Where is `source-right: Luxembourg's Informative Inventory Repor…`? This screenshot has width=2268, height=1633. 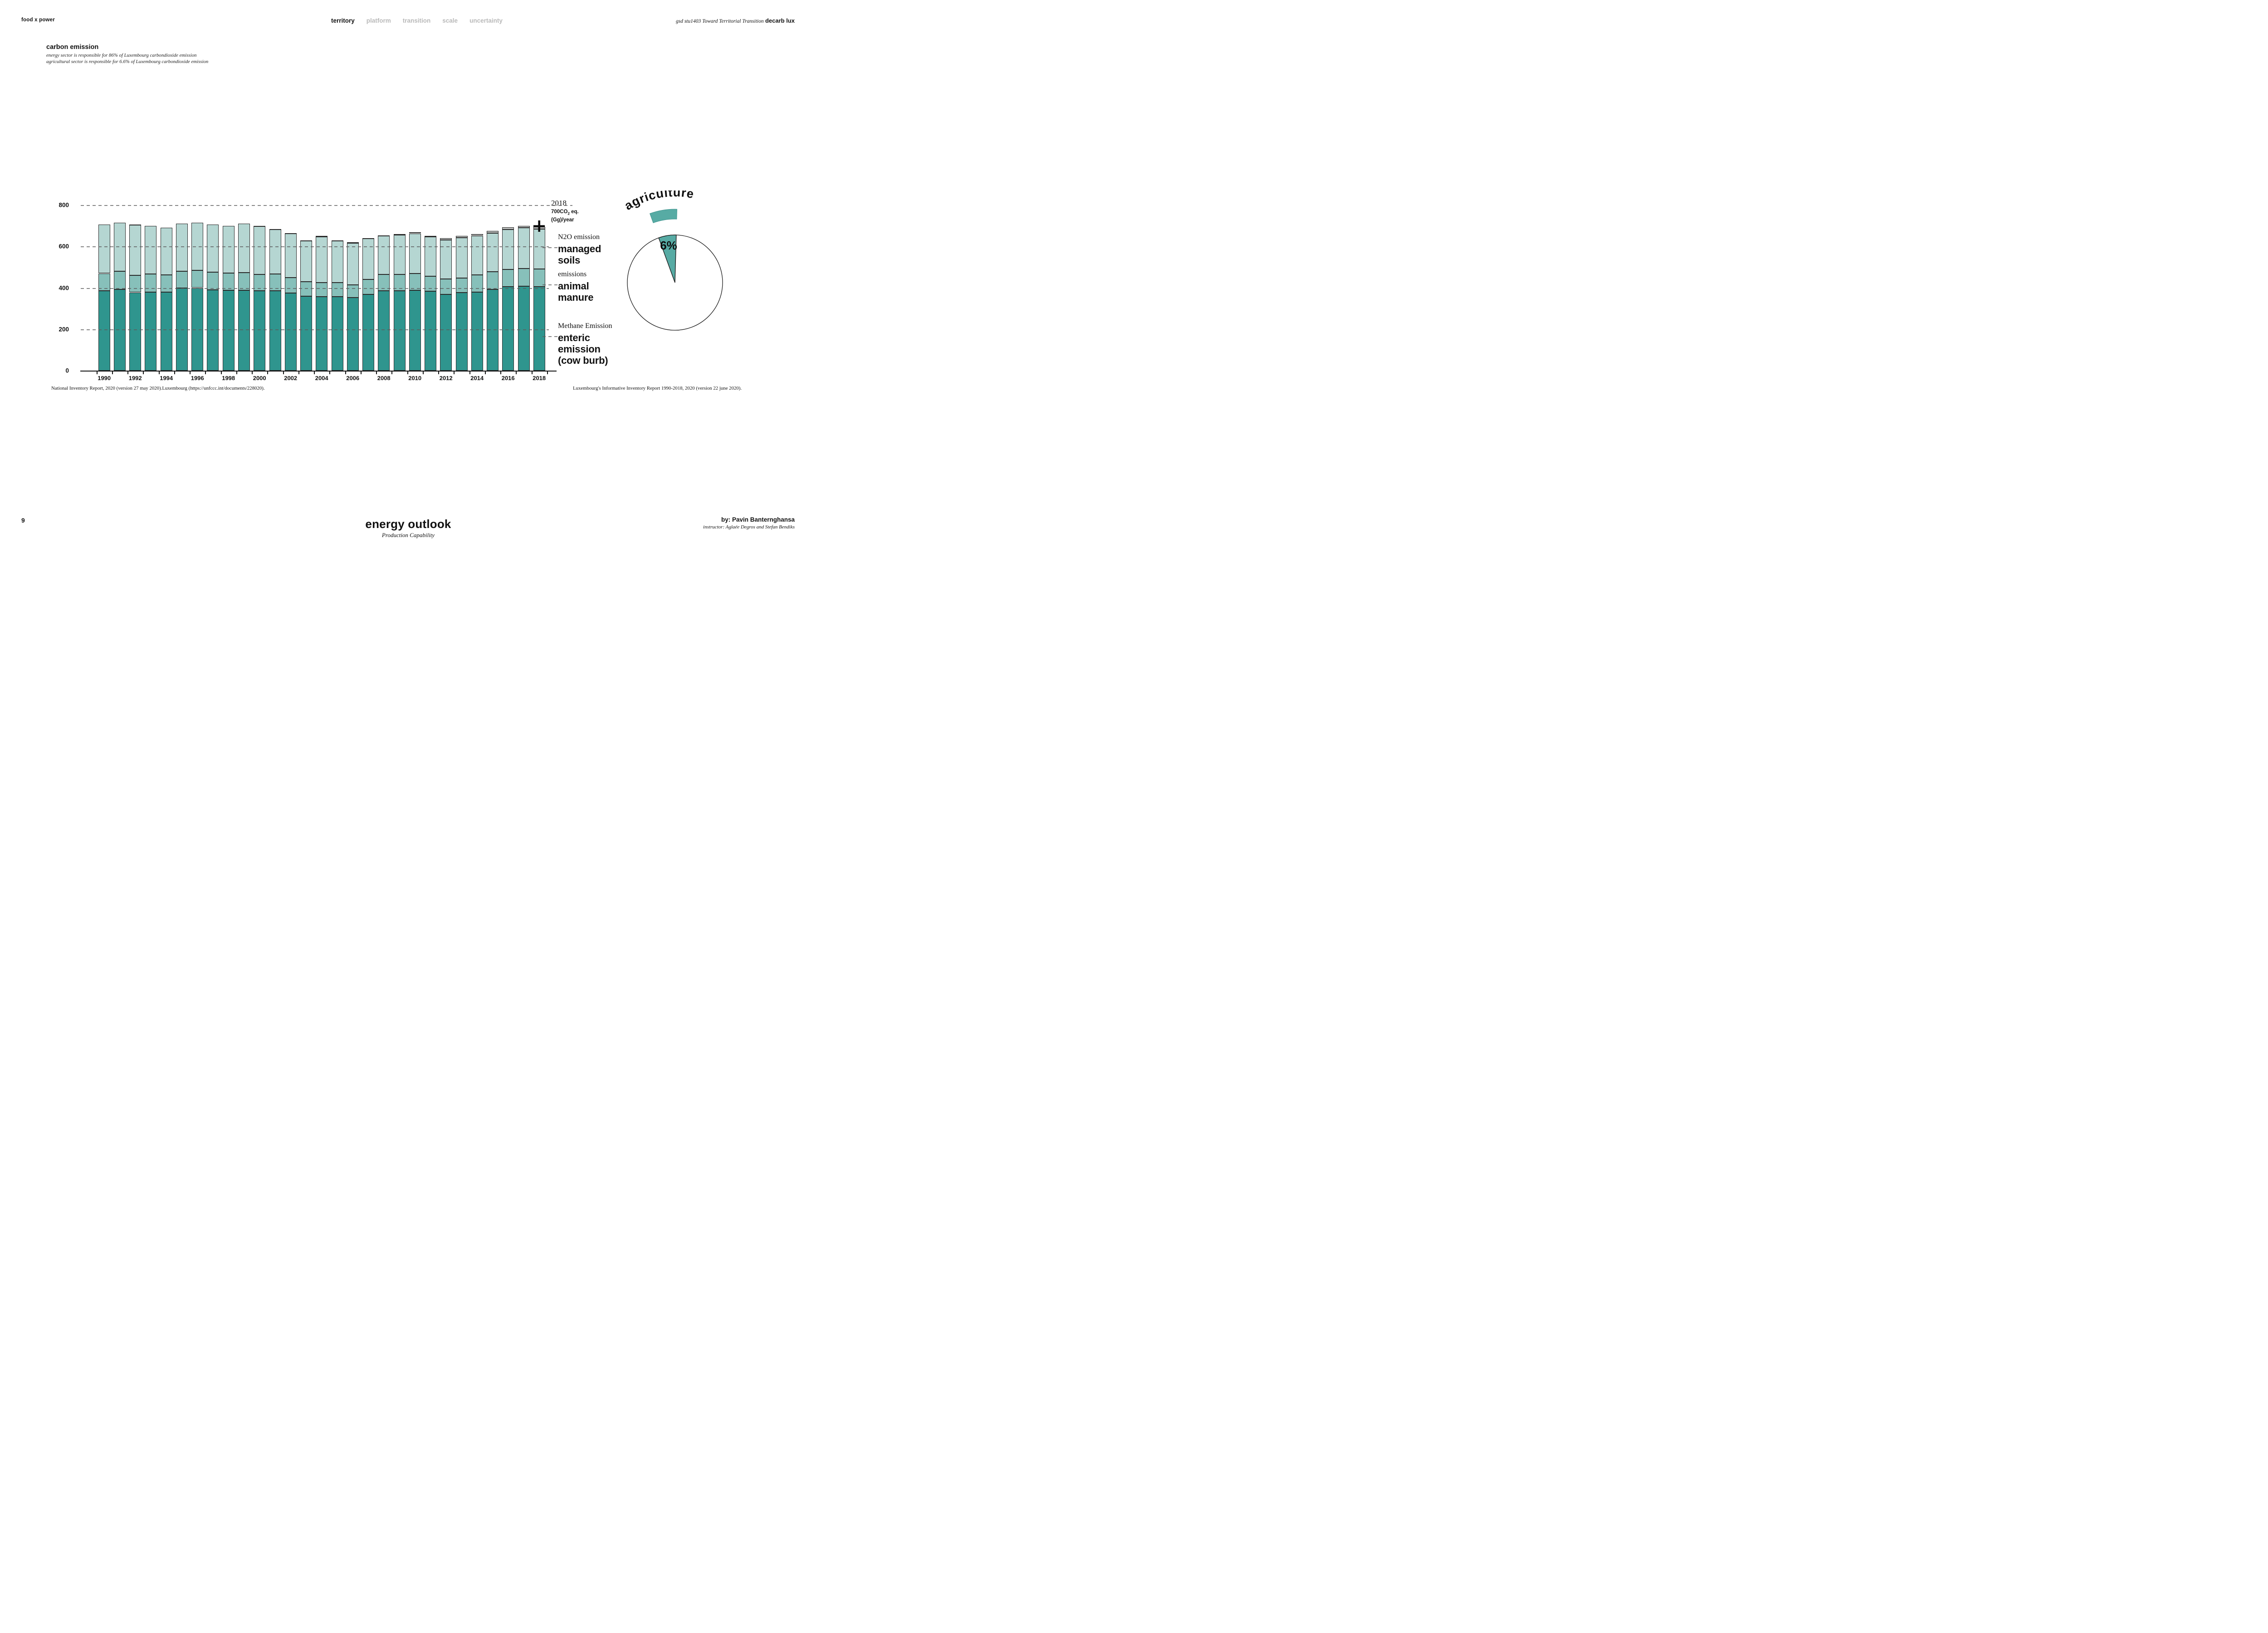 source-right: Luxembourg's Informative Inventory Repor… is located at coordinates (657, 388).